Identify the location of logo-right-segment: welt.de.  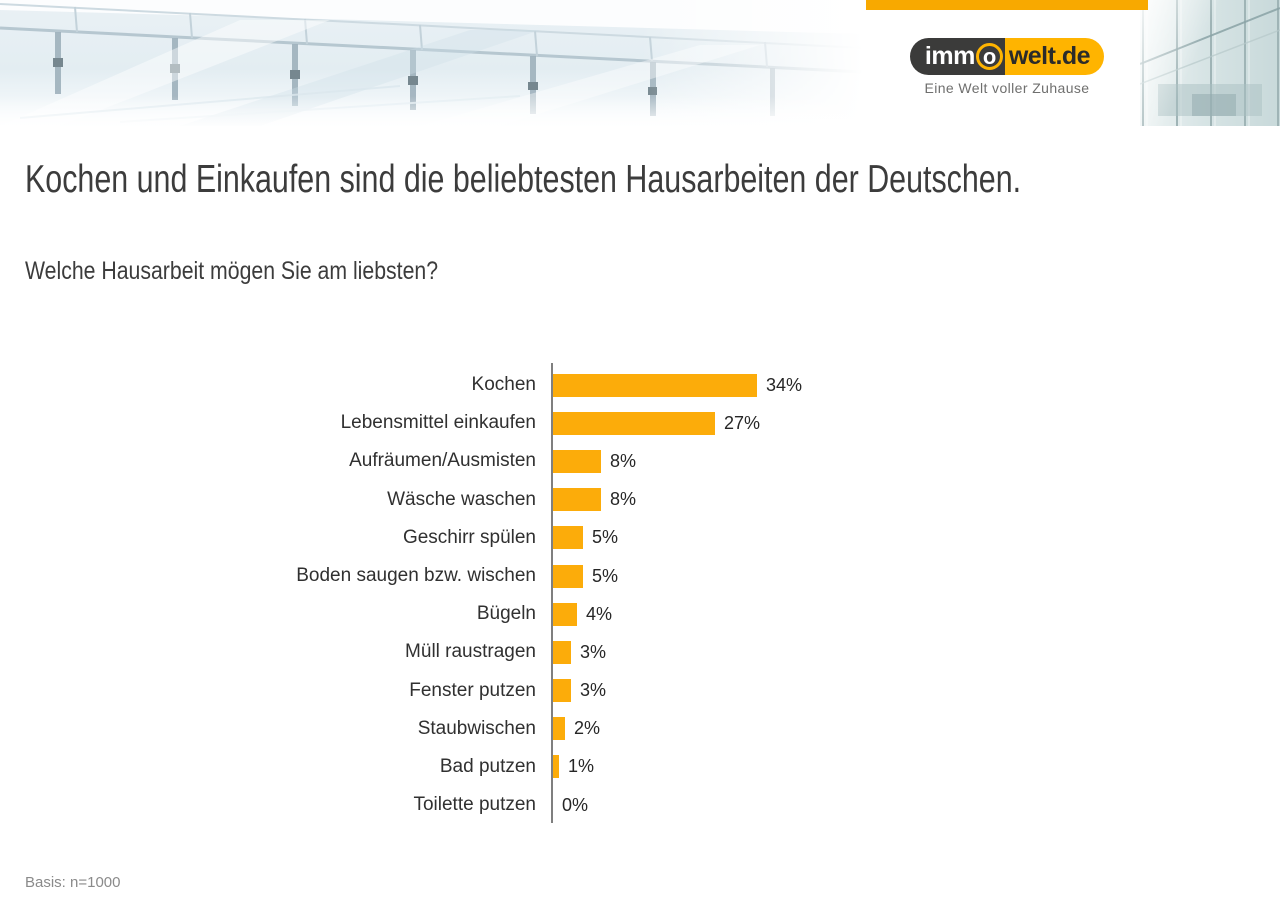
(1054, 56).